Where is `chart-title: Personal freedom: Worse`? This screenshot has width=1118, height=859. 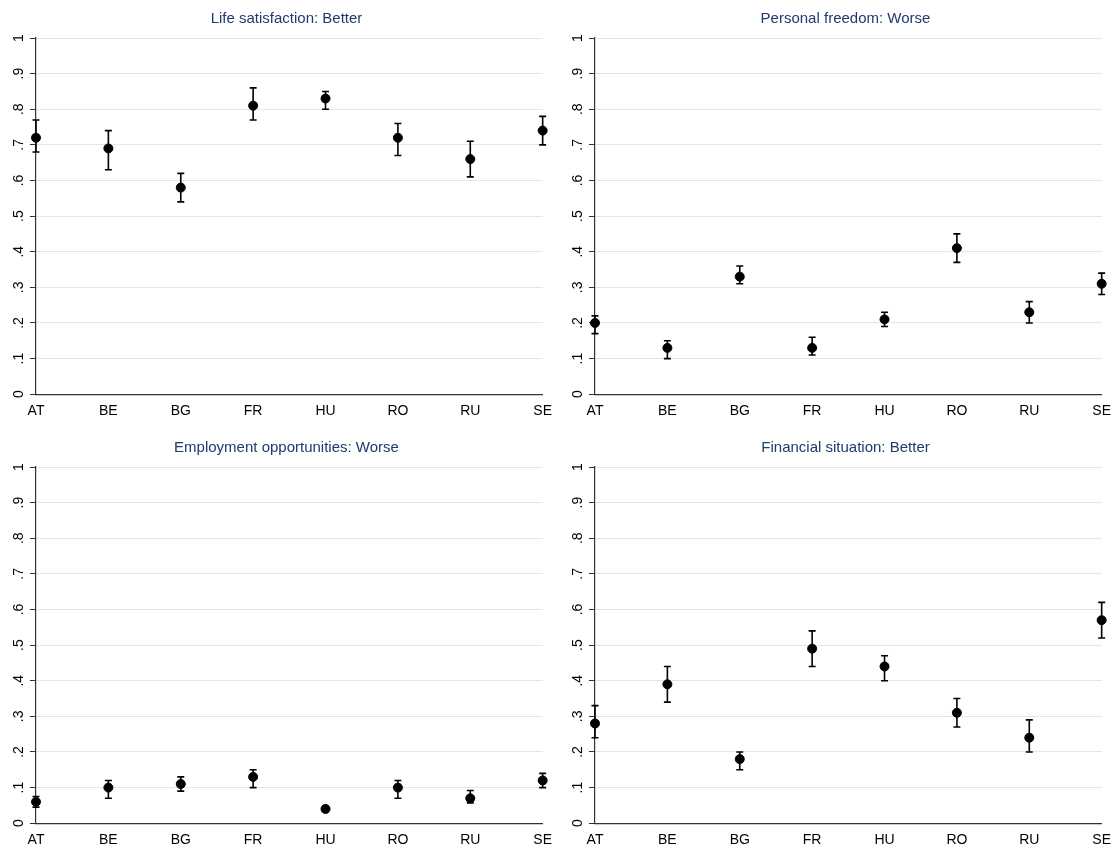
chart-title: Personal freedom: Worse is located at coordinates (845, 18).